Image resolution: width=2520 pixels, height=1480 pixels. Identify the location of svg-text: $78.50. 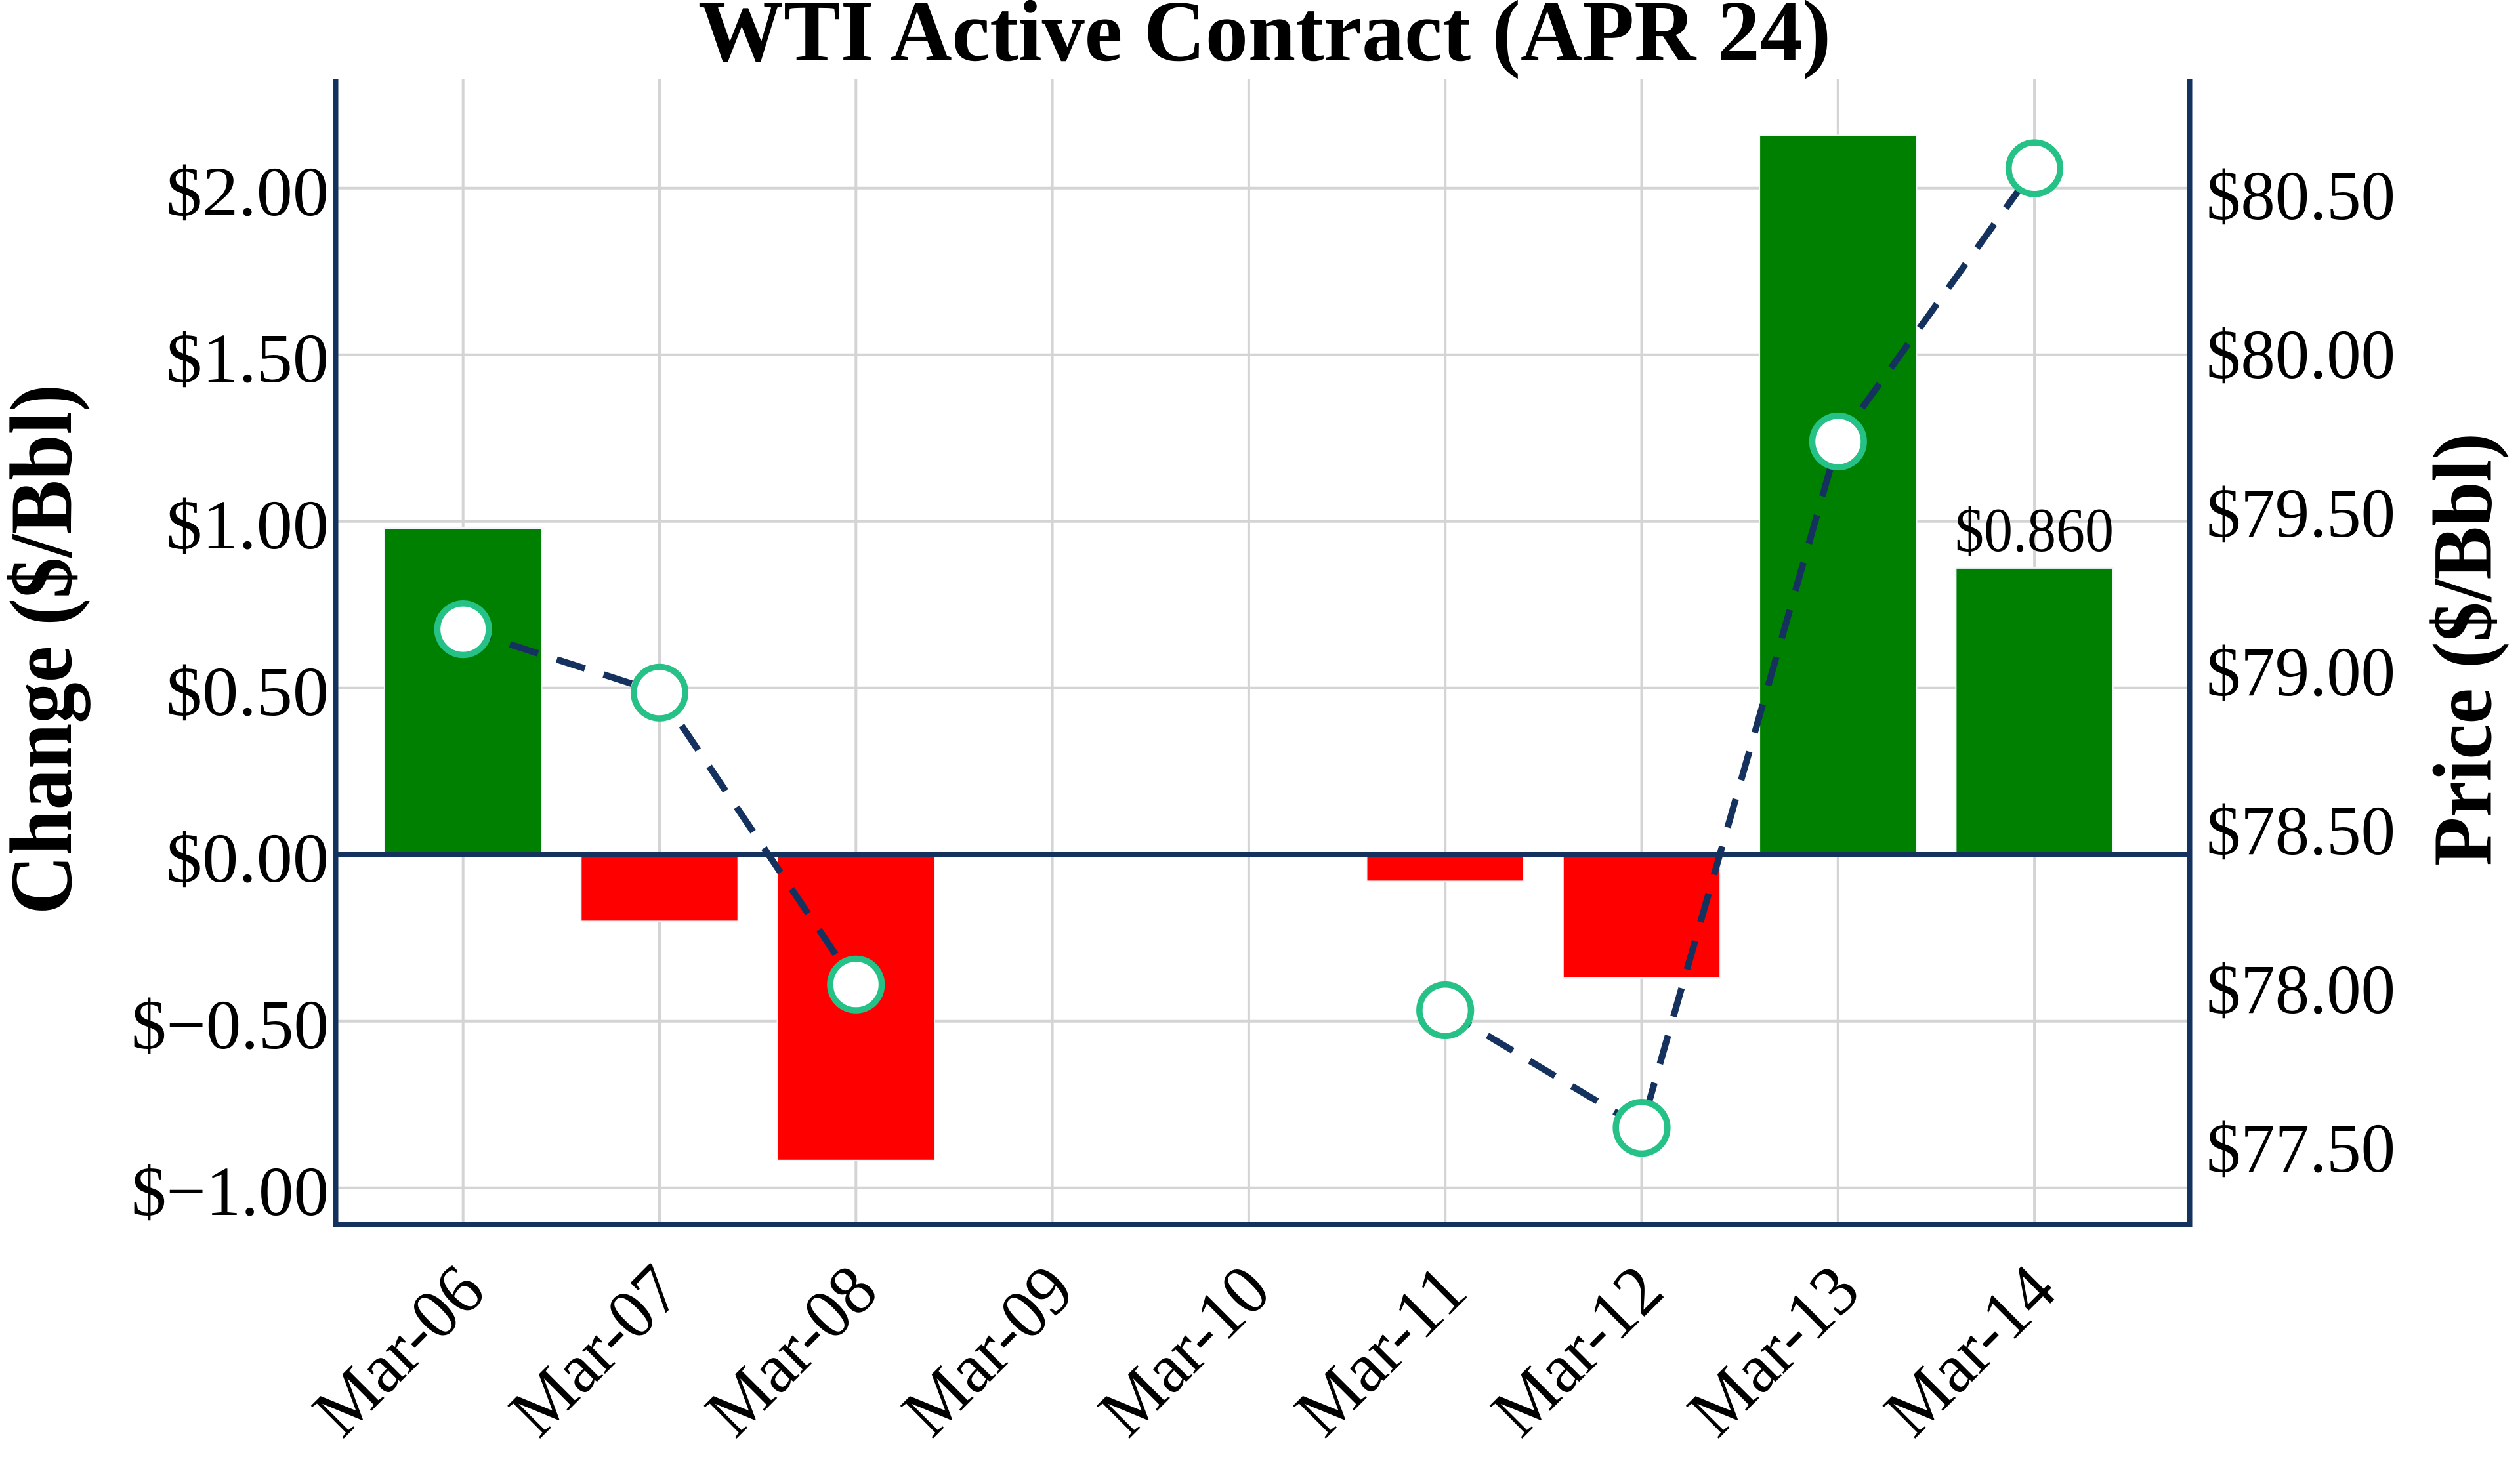
(2300, 831).